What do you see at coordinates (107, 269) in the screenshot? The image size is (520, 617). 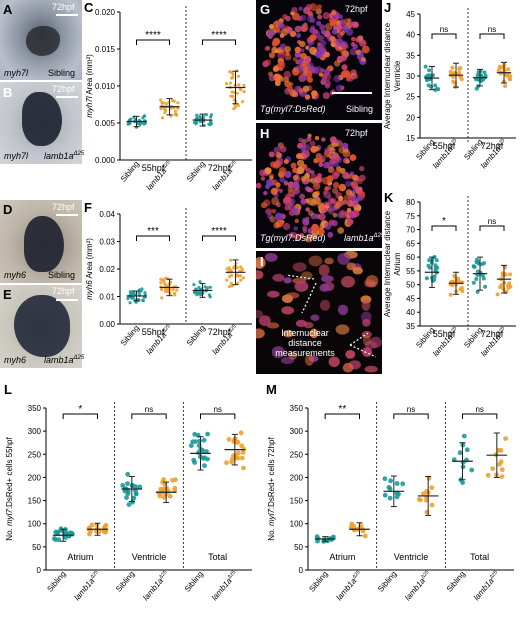 I see `y-tick-label: 0.02` at bounding box center [107, 269].